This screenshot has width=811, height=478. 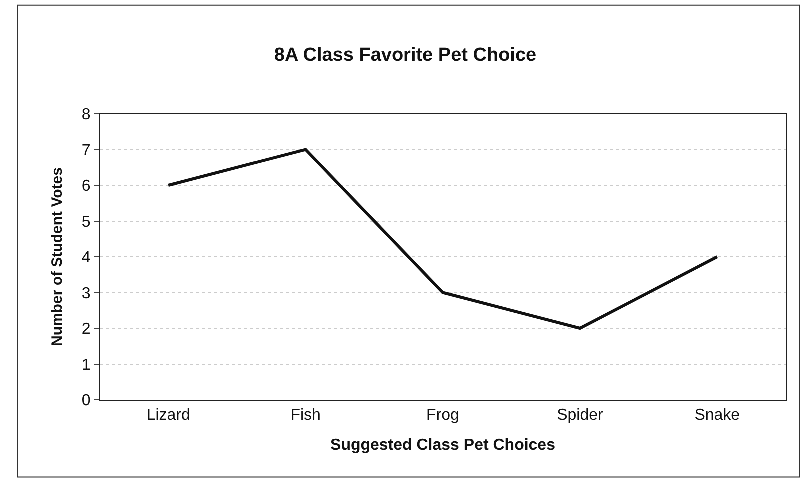 I want to click on y-tick-label: 0, so click(x=86, y=401).